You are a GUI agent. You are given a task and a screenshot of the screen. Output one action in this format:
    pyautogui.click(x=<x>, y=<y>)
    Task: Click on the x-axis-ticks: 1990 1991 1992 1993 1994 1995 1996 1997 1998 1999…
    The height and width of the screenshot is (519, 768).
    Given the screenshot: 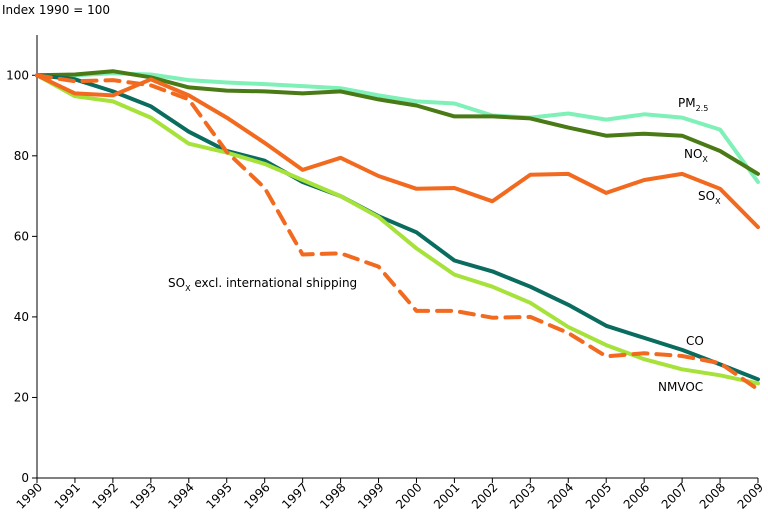 What is the action you would take?
    pyautogui.click(x=390, y=495)
    